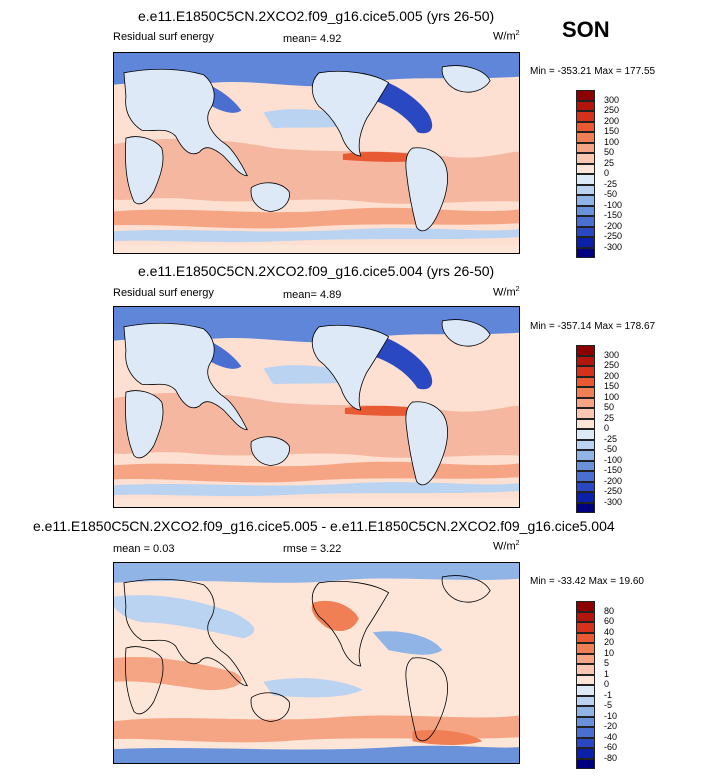 Image resolution: width=712 pixels, height=776 pixels. What do you see at coordinates (506, 36) in the screenshot?
I see `panel1-units: W/m2` at bounding box center [506, 36].